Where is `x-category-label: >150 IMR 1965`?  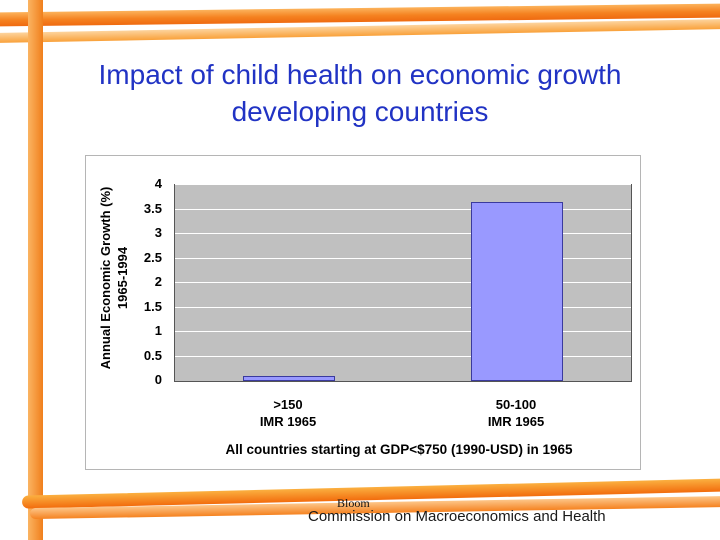
x-category-label: >150 IMR 1965 is located at coordinates (288, 413).